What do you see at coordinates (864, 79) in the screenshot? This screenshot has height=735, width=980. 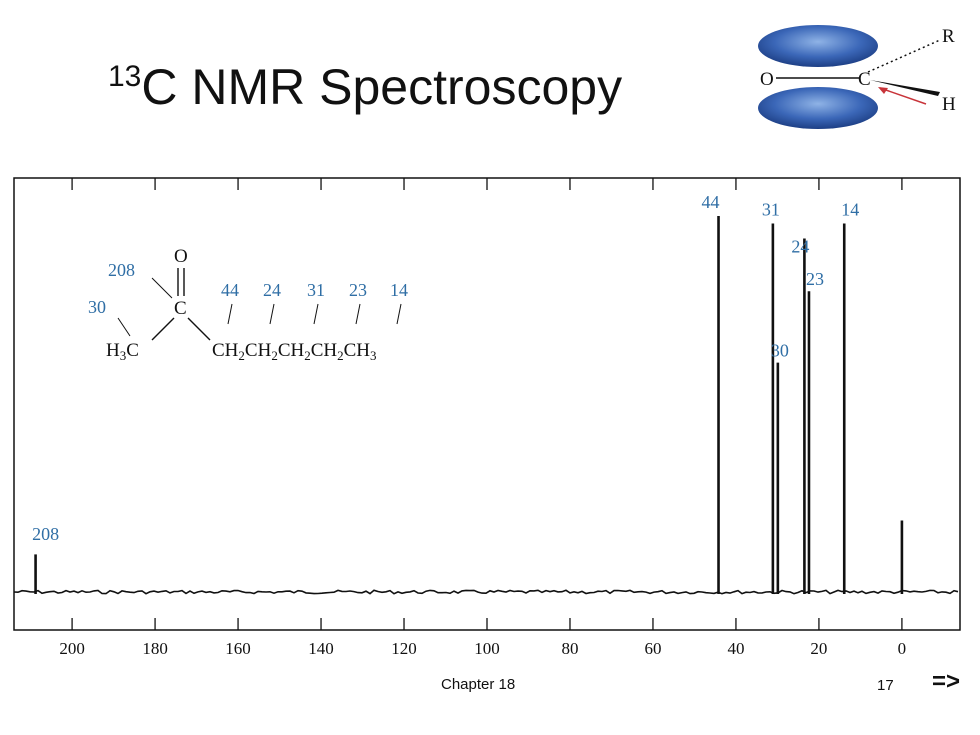 I see `atom-c-label: C` at bounding box center [864, 79].